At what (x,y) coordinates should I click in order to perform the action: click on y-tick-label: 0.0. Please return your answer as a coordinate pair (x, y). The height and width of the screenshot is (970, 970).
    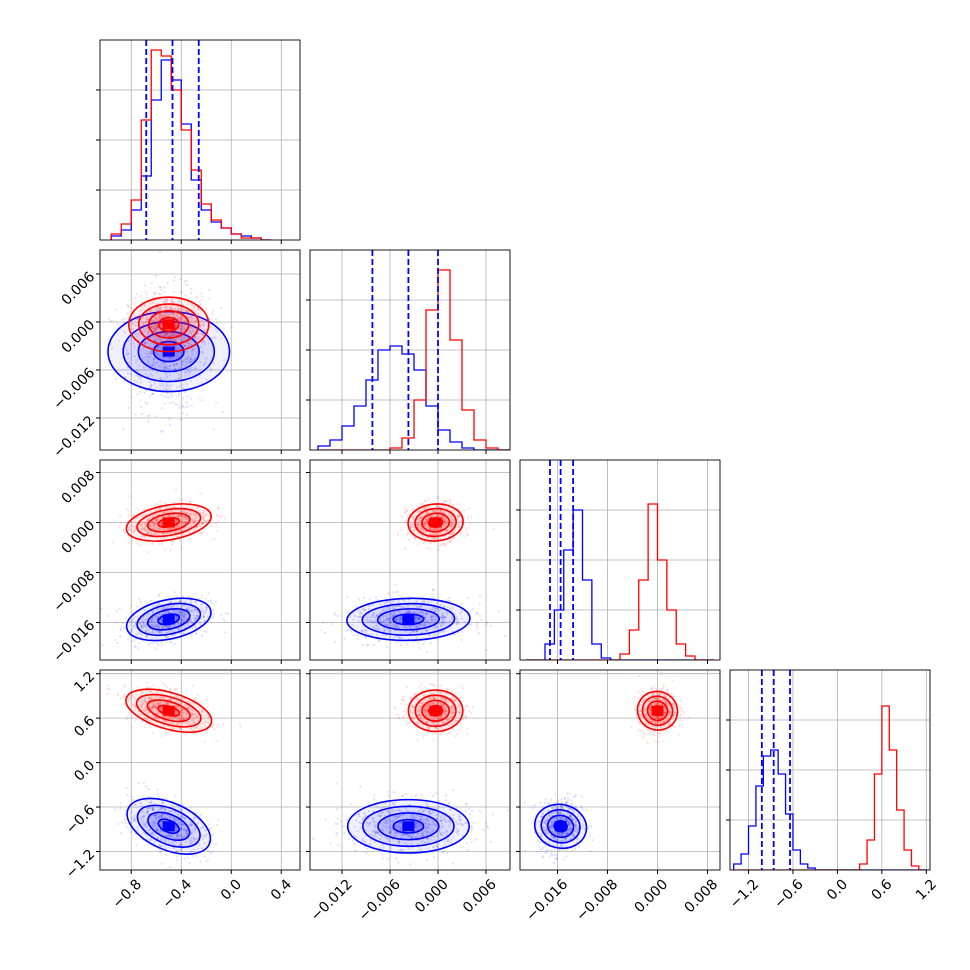
    Looking at the image, I should click on (84, 771).